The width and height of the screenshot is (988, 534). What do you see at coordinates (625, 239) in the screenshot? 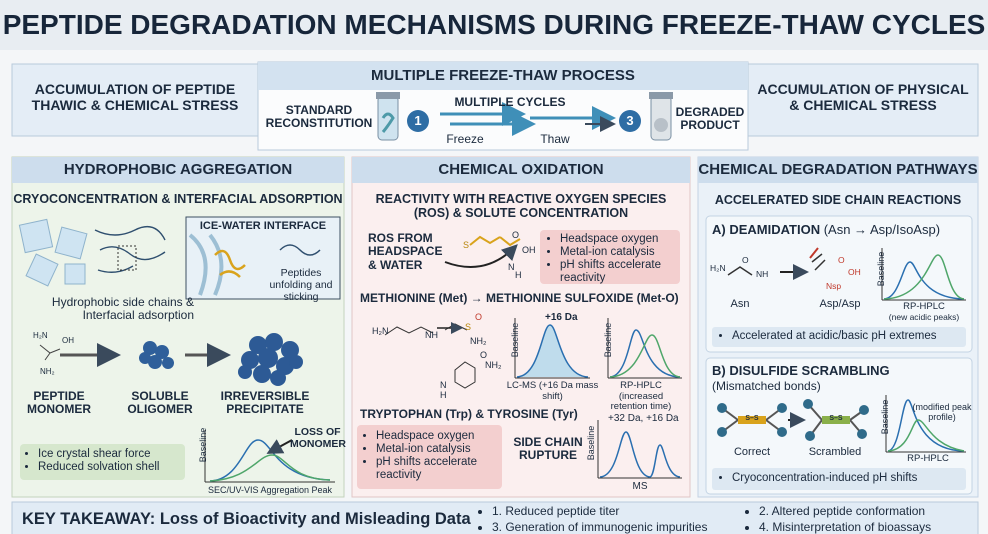
I see `bullet: Headspace oxygen` at bounding box center [625, 239].